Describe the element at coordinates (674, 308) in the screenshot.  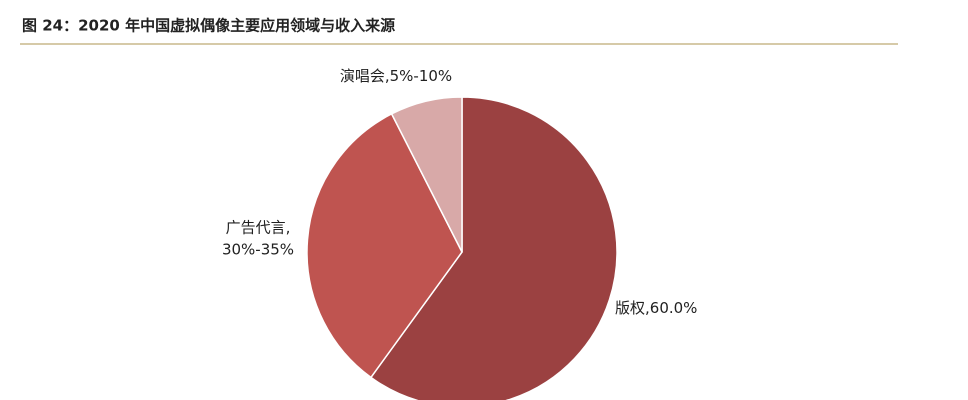
I see `value-label: 60.0%` at that location.